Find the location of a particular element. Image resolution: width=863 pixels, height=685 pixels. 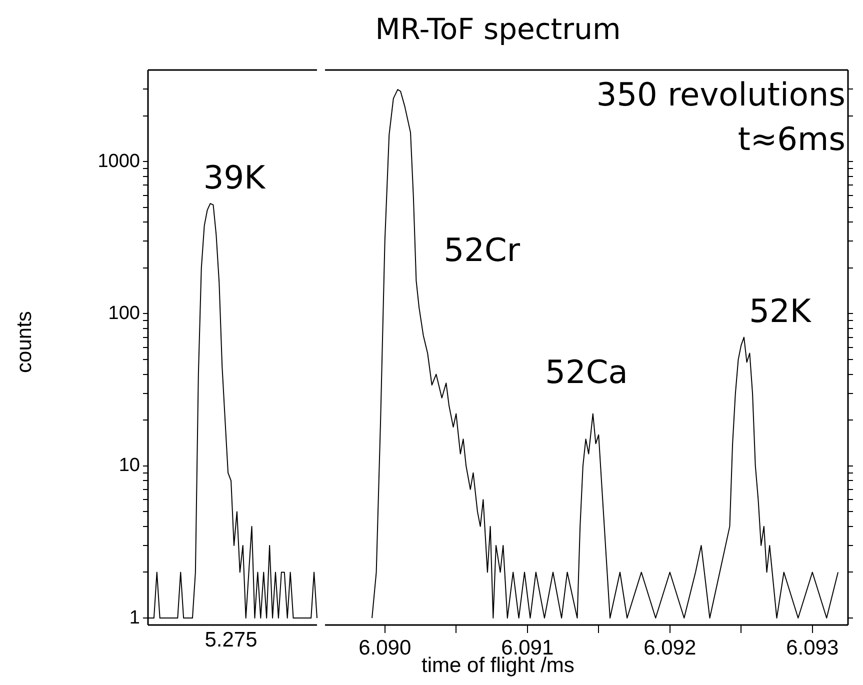

annotation: t≈6ms is located at coordinates (792, 139).